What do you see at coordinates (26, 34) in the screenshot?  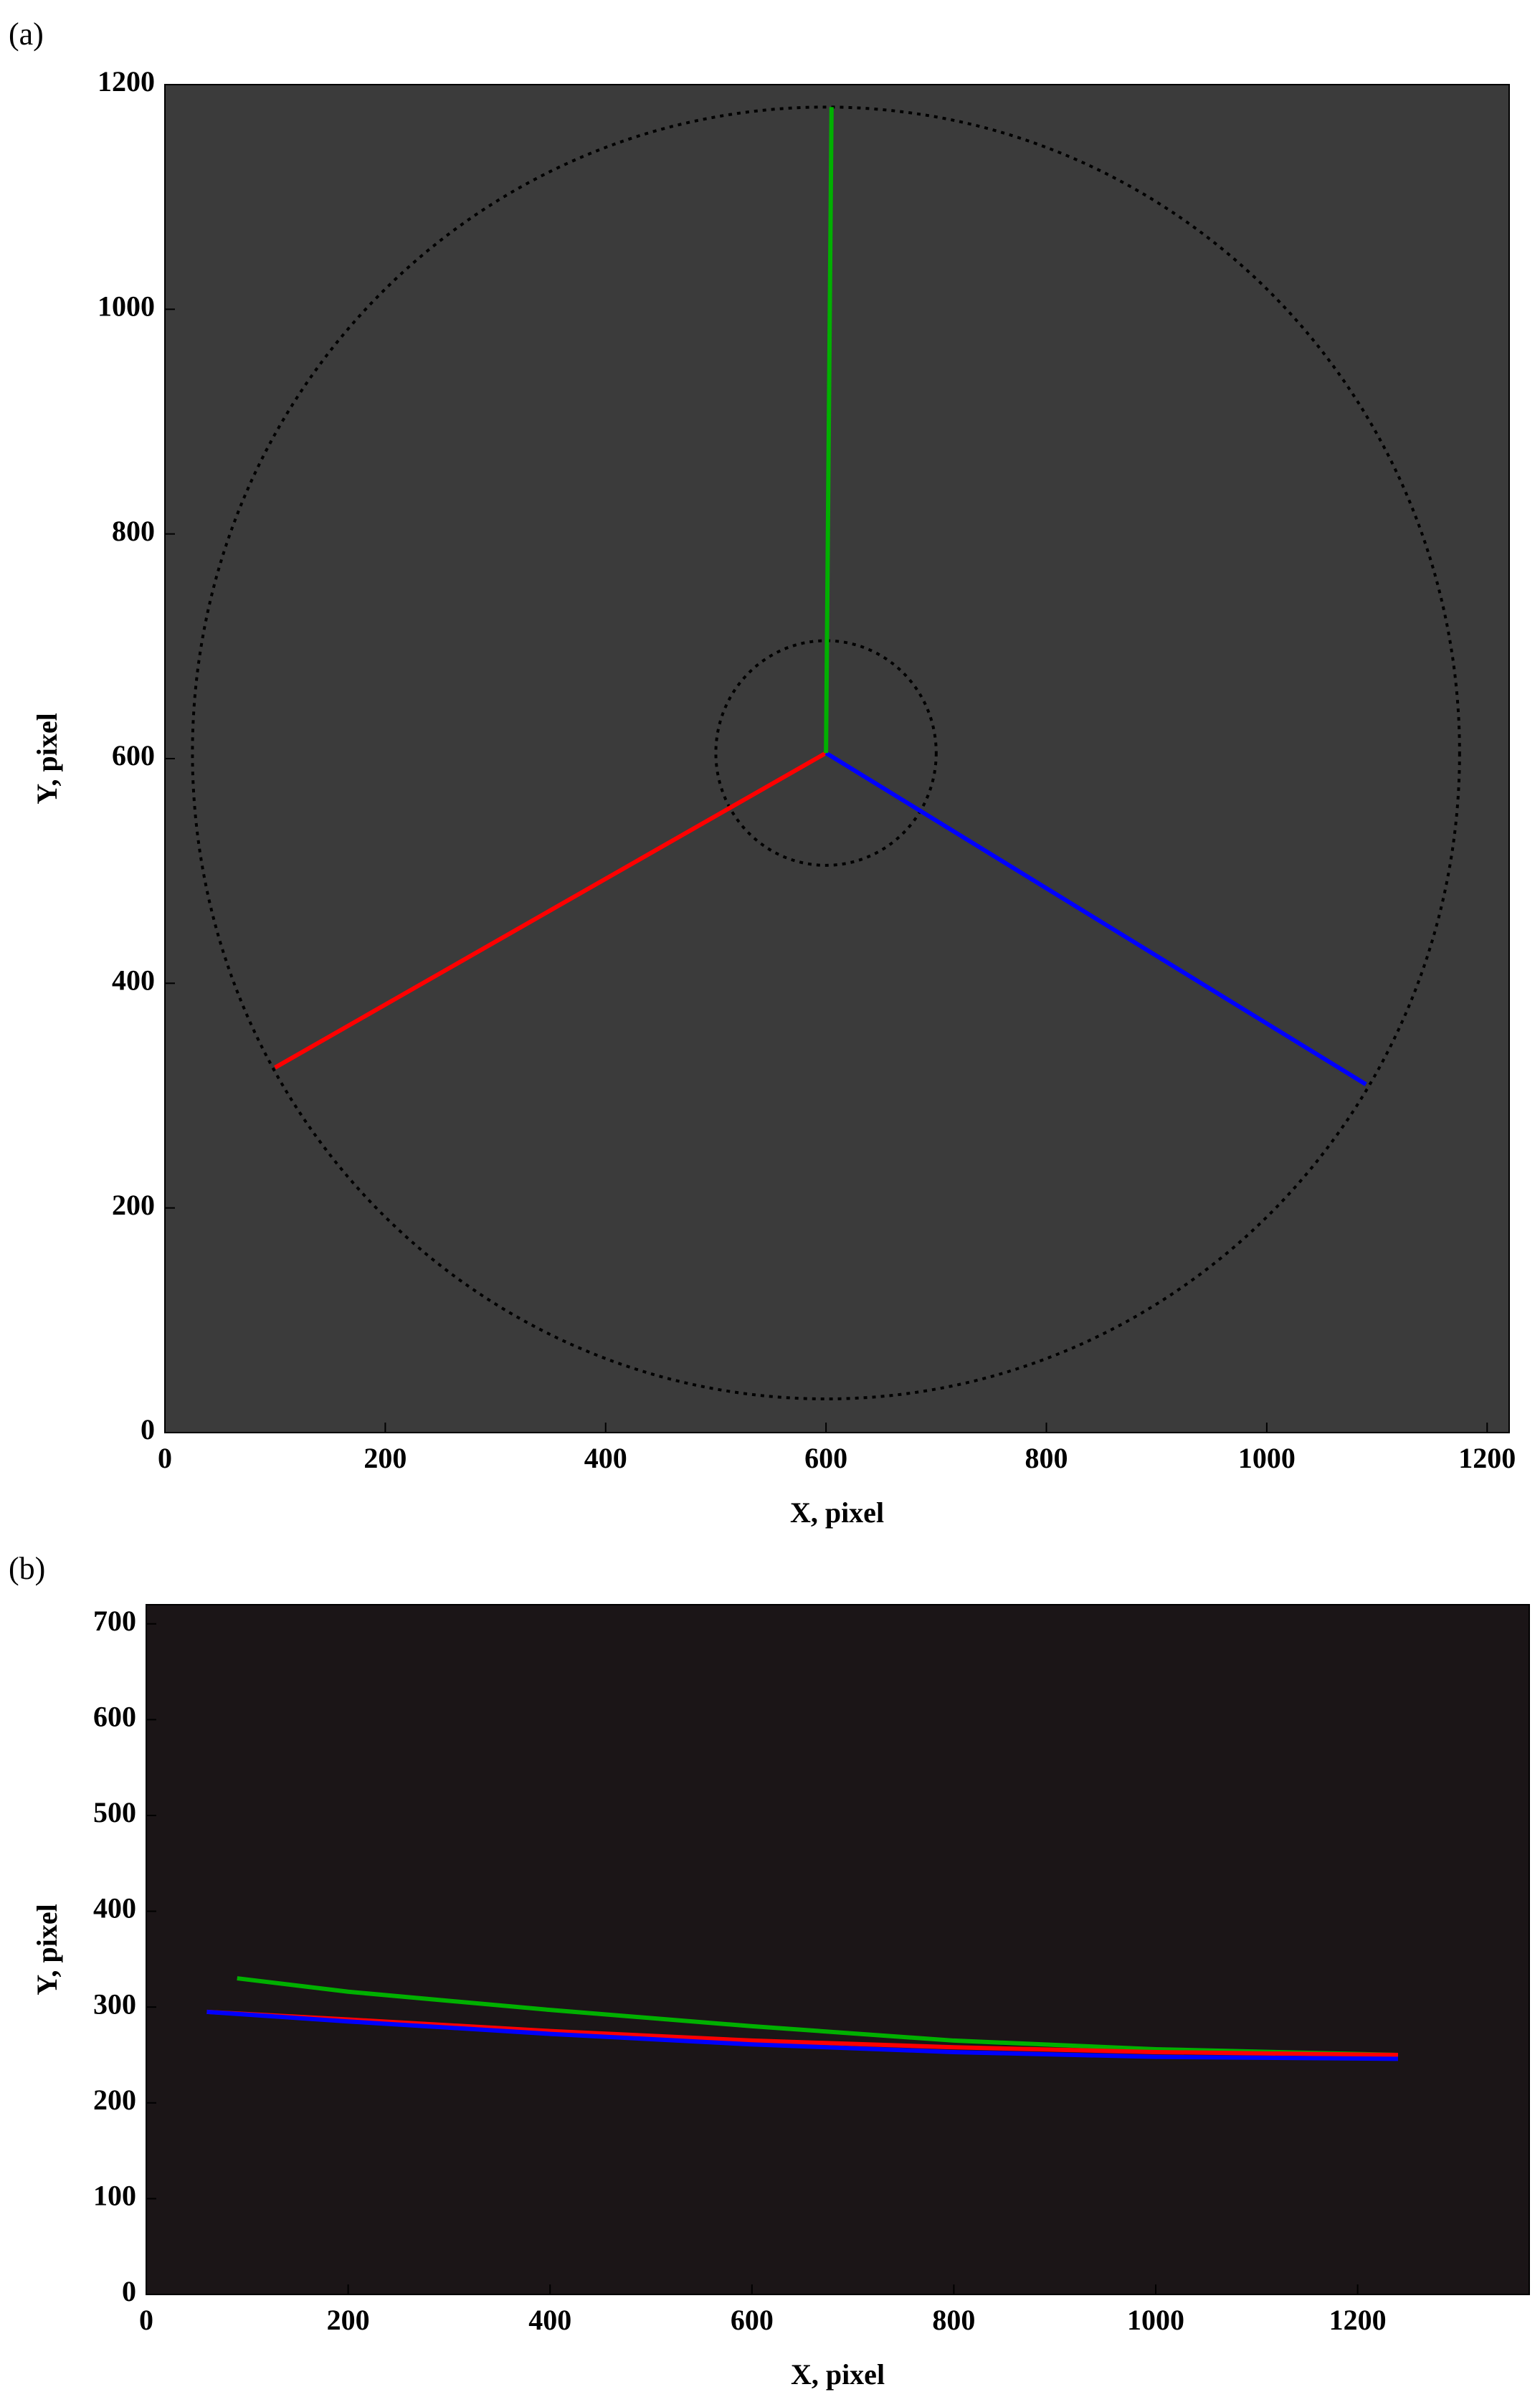 I see `panel-label: (a)` at bounding box center [26, 34].